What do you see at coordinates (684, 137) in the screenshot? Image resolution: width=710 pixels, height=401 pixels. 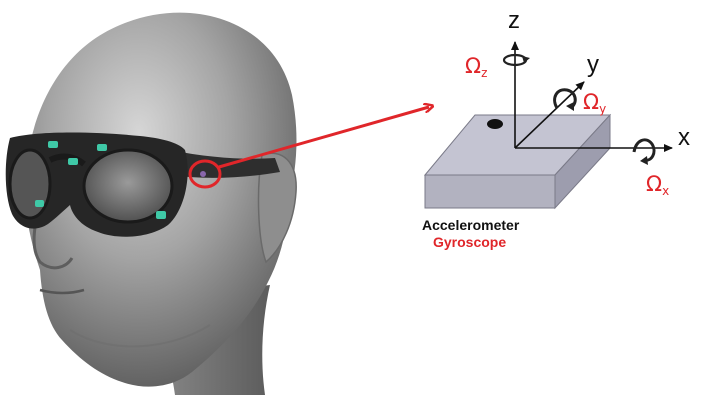 I see `x-axis-label: x` at bounding box center [684, 137].